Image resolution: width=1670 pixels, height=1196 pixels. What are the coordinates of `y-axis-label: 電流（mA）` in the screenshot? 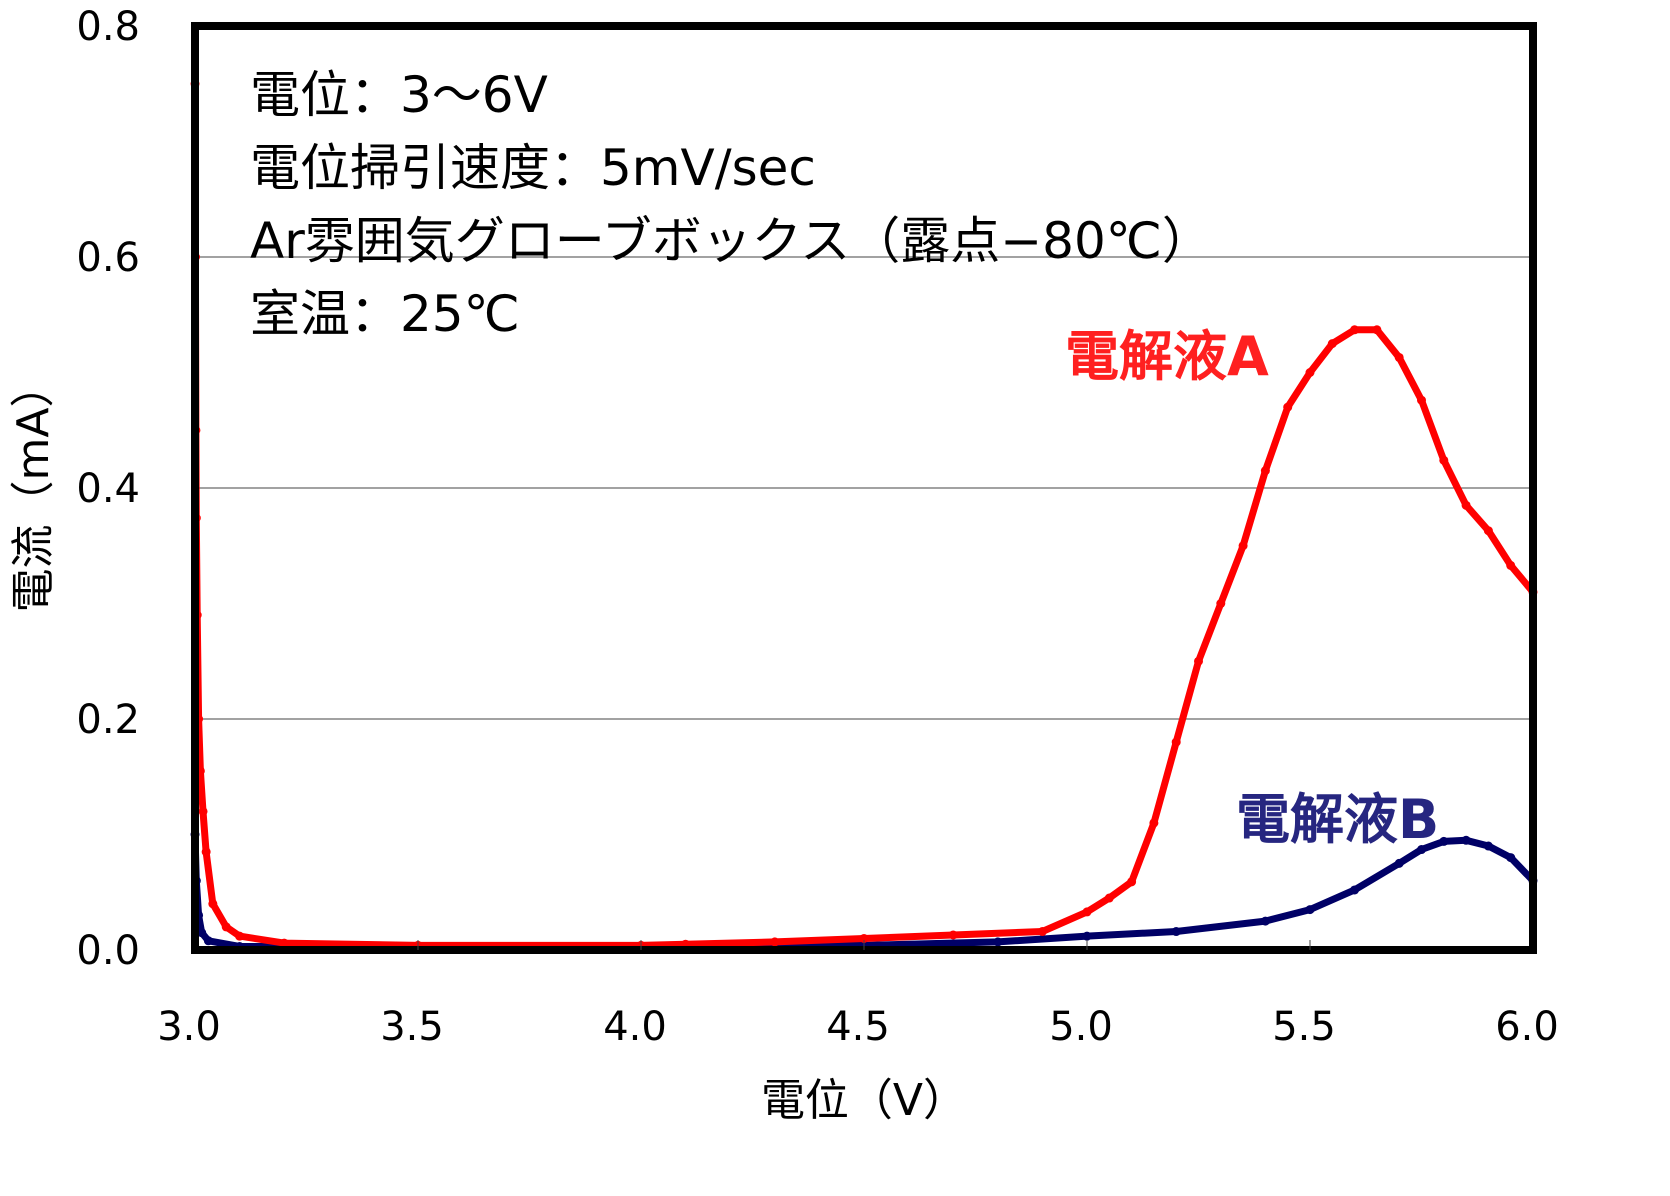 It's located at (33, 488).